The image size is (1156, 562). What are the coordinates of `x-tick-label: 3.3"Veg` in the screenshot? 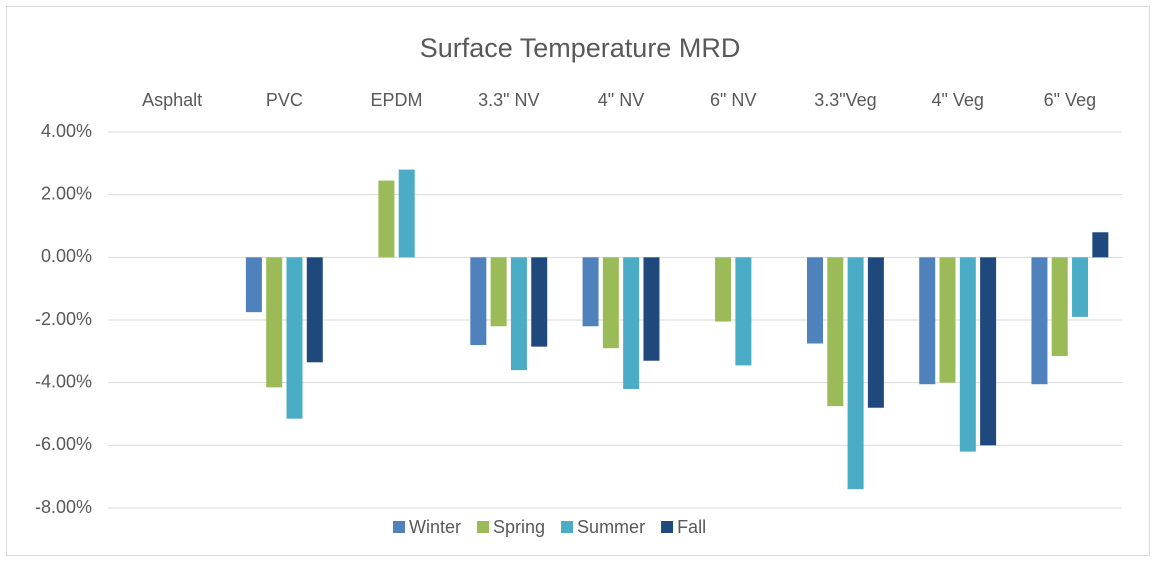 It's located at (845, 100).